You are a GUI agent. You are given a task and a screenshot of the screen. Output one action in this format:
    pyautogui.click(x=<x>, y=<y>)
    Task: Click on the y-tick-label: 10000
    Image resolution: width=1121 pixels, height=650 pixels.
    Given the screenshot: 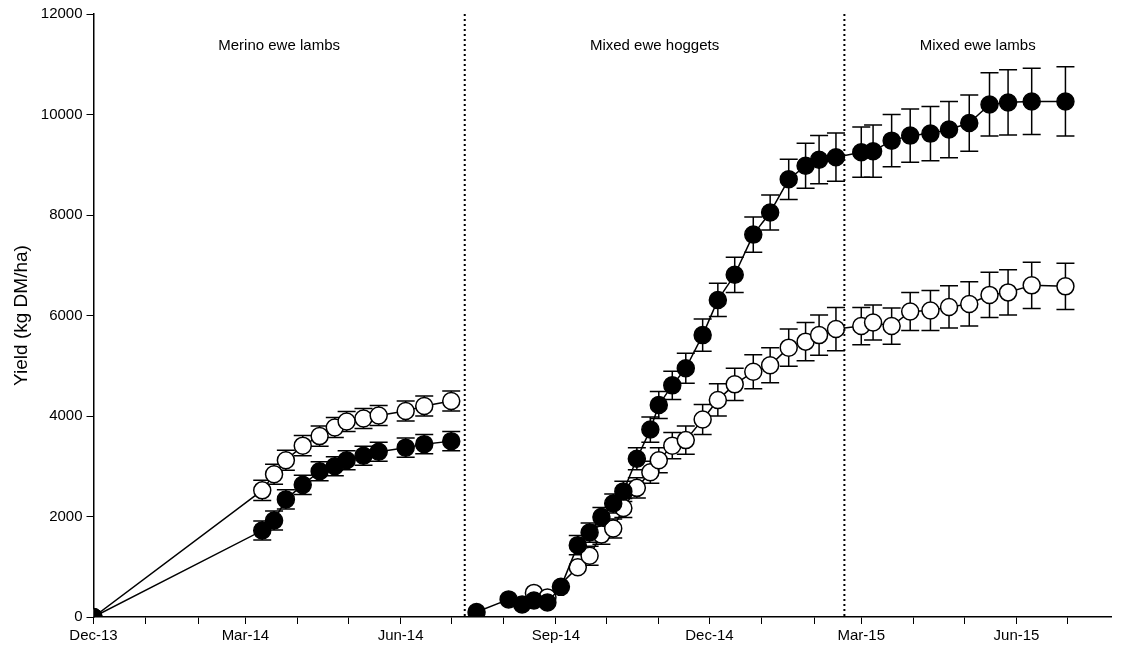 What is the action you would take?
    pyautogui.click(x=61, y=113)
    